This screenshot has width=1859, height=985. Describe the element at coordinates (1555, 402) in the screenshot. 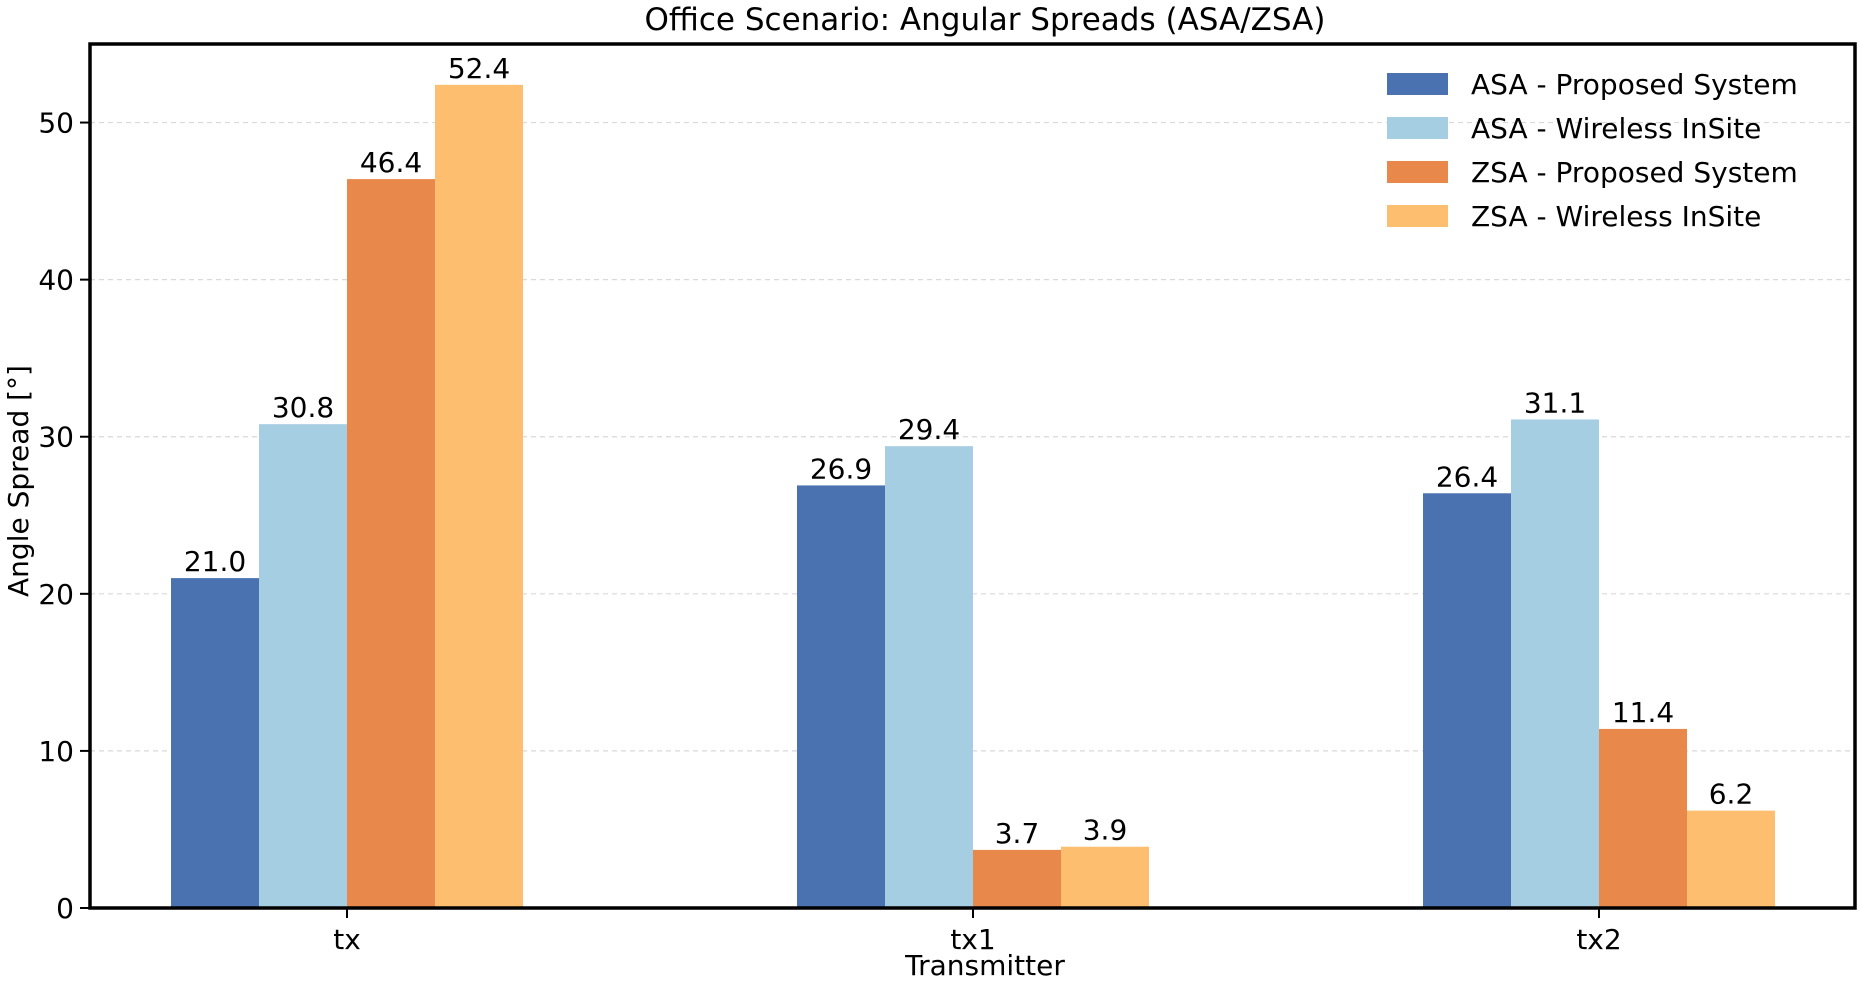

I see `bar-value-label: 31.1` at that location.